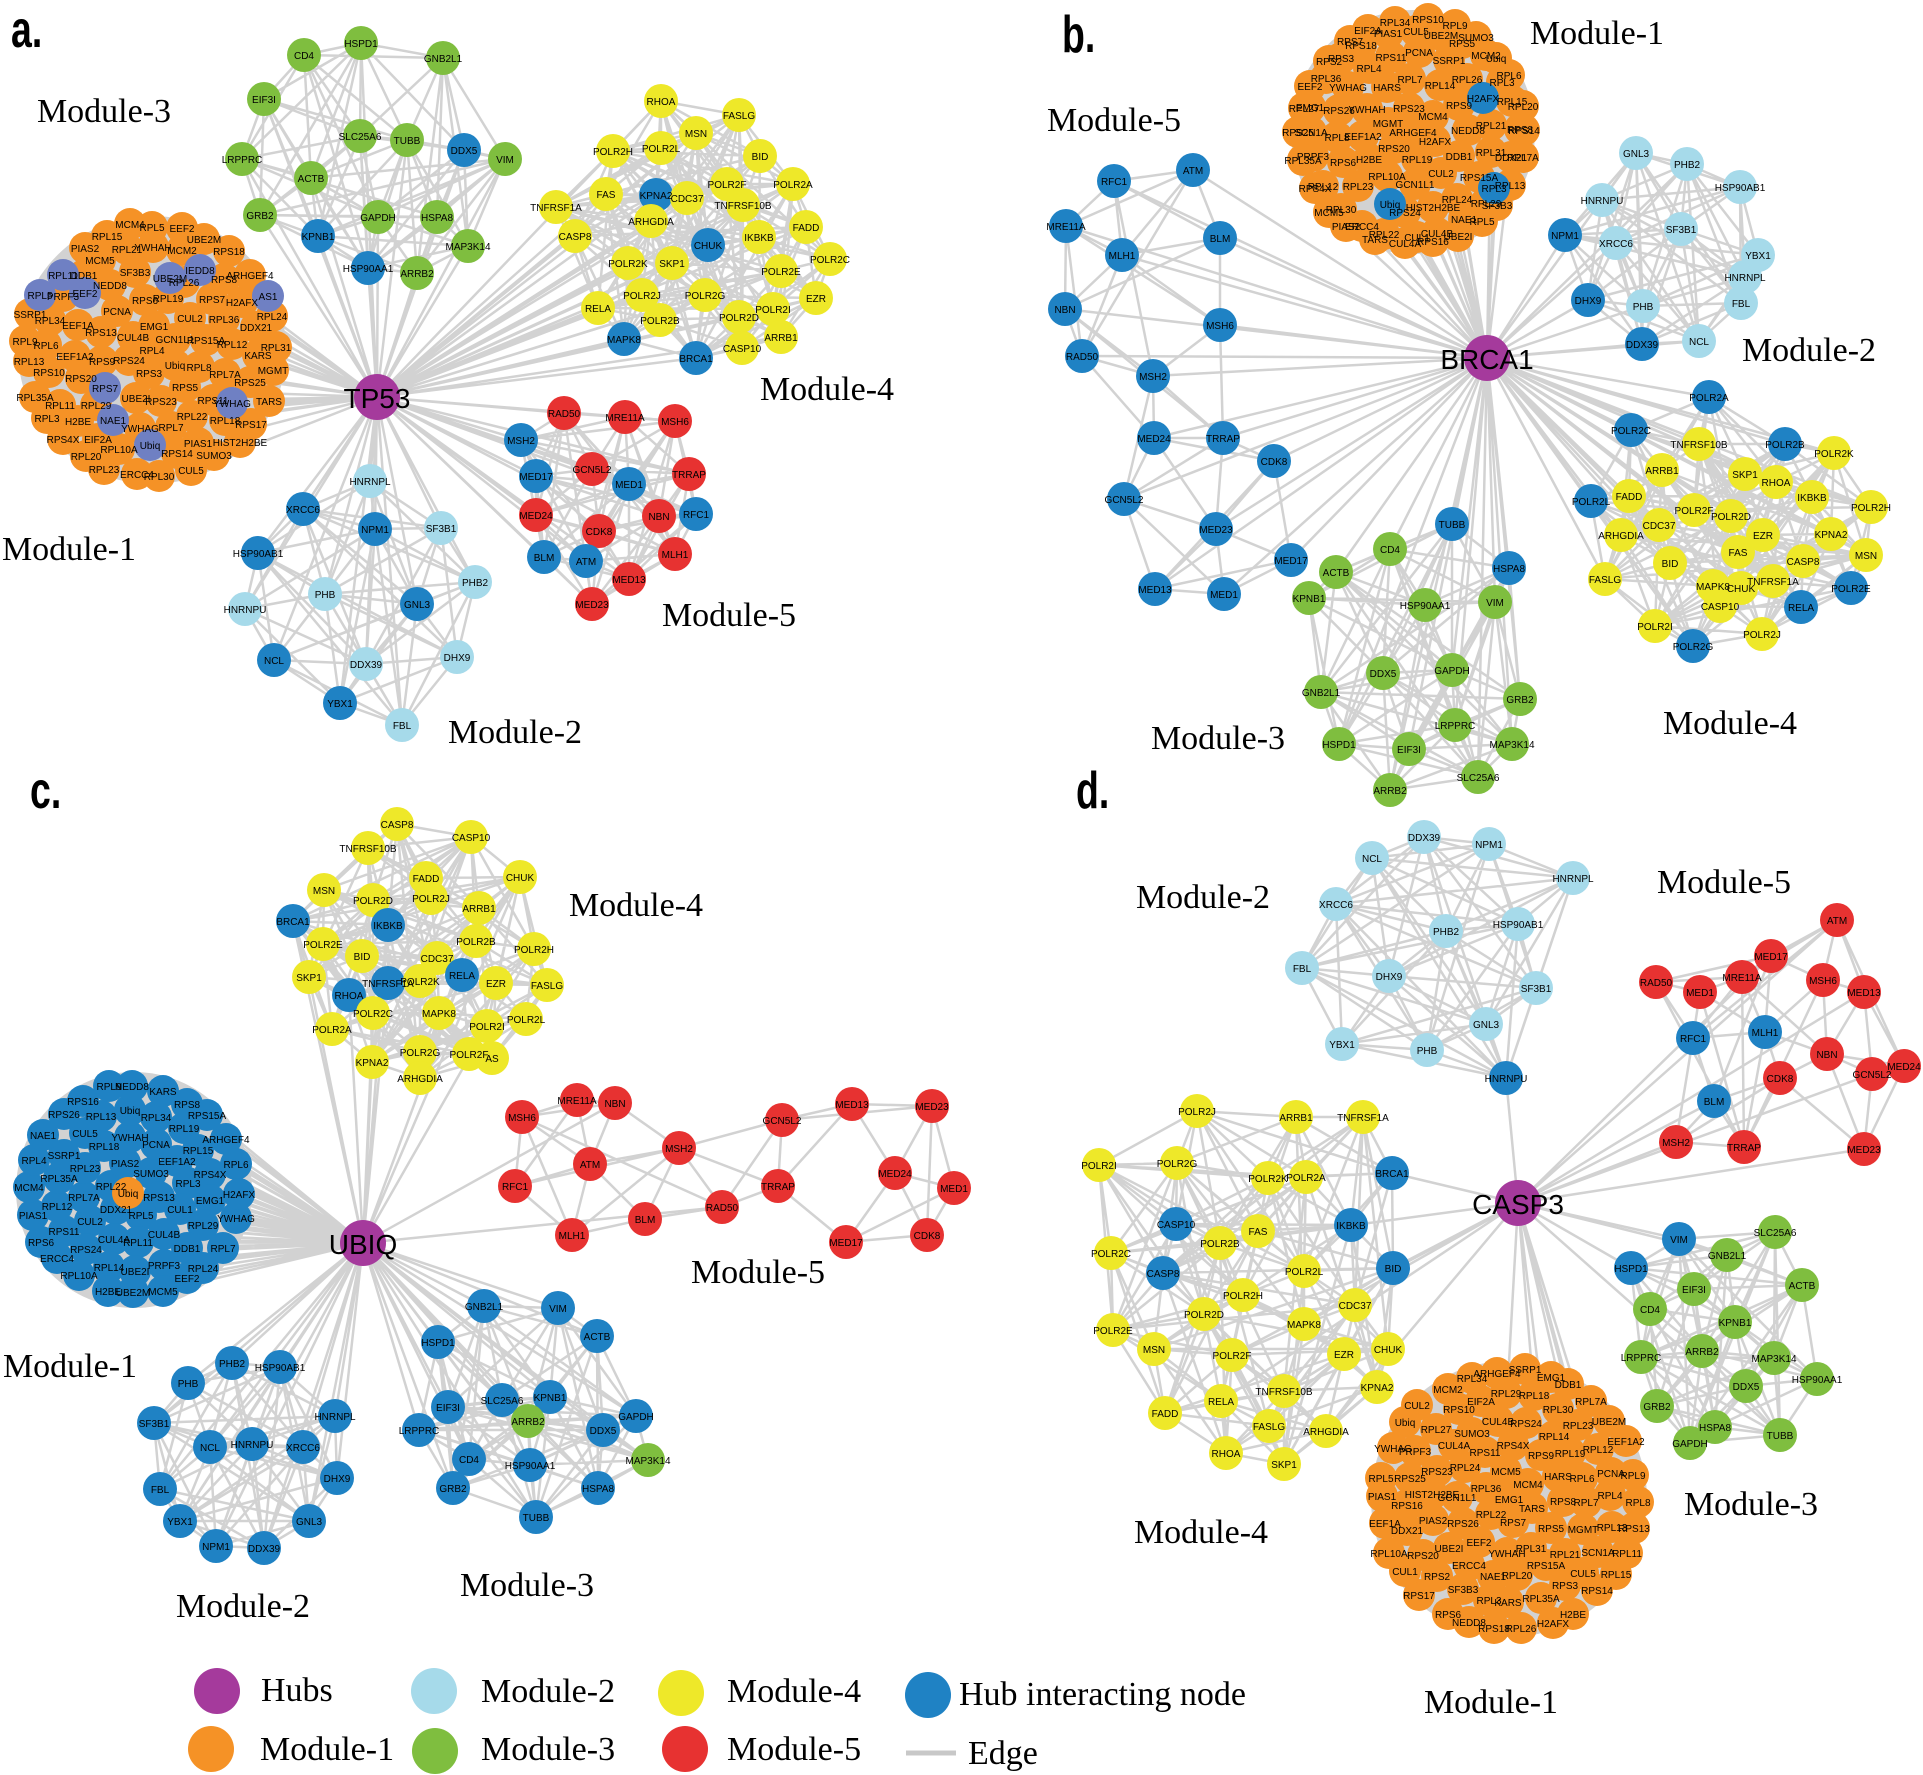 The width and height of the screenshot is (1923, 1775). I want to click on svg-text: RPL31, so click(1531, 1549).